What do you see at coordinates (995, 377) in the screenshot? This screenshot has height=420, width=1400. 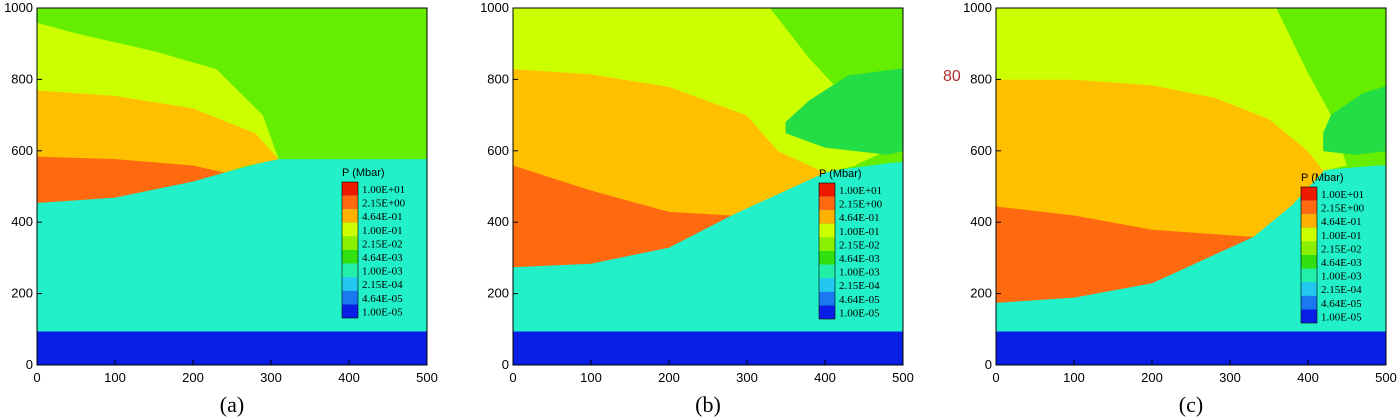 I see `x-tick-label: 0` at bounding box center [995, 377].